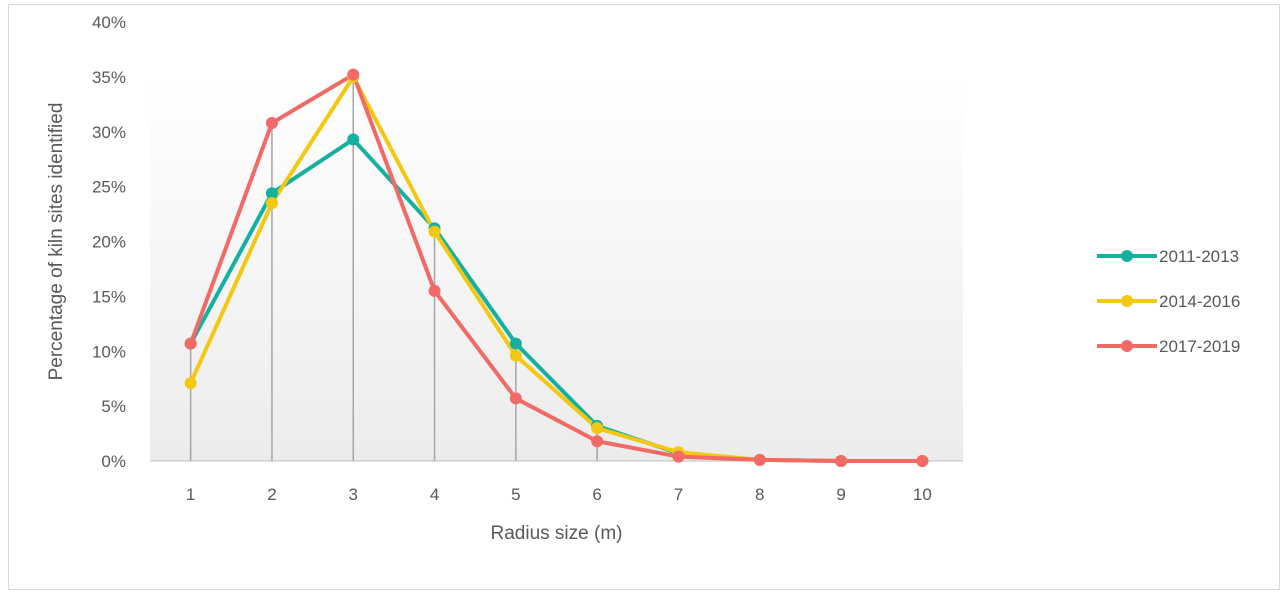  I want to click on x-tick-label: 6, so click(596, 494).